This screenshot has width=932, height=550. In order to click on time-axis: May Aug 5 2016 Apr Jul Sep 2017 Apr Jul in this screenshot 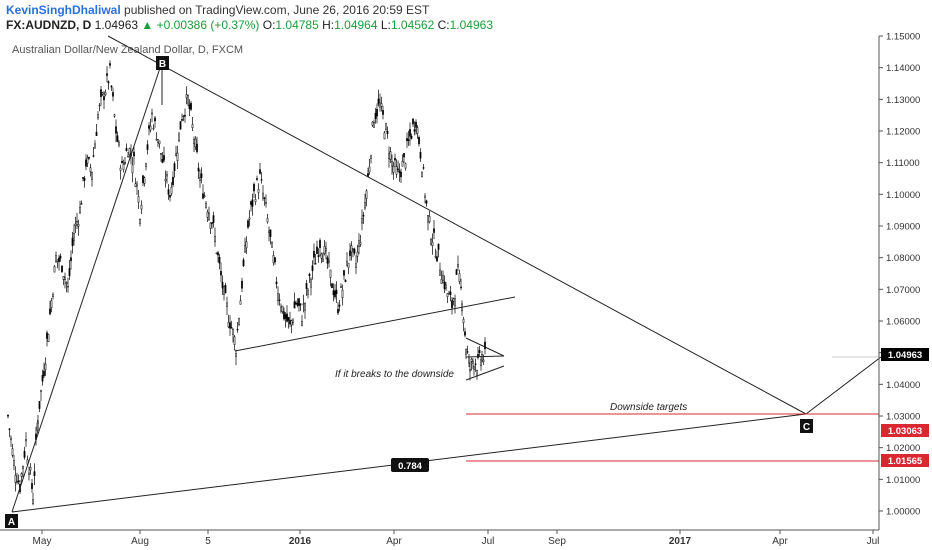, I will do `click(439, 538)`.